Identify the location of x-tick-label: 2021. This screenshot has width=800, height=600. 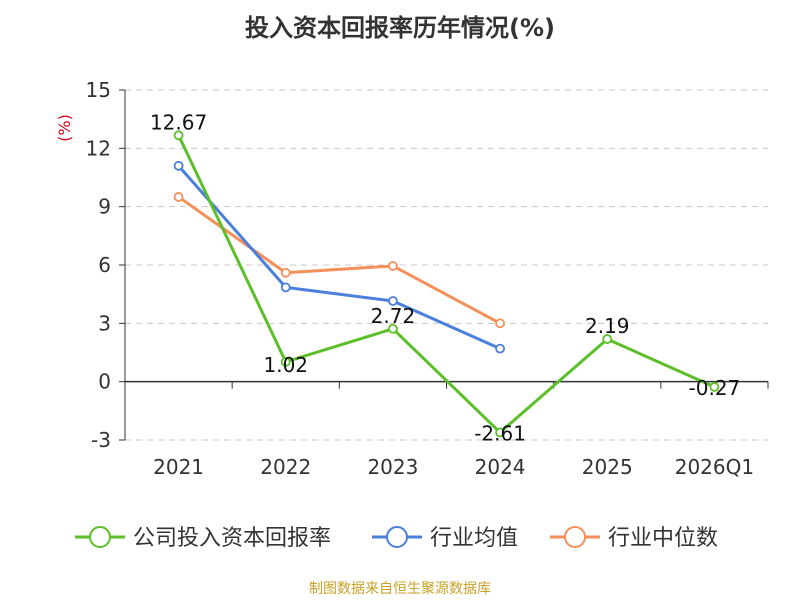
(178, 467).